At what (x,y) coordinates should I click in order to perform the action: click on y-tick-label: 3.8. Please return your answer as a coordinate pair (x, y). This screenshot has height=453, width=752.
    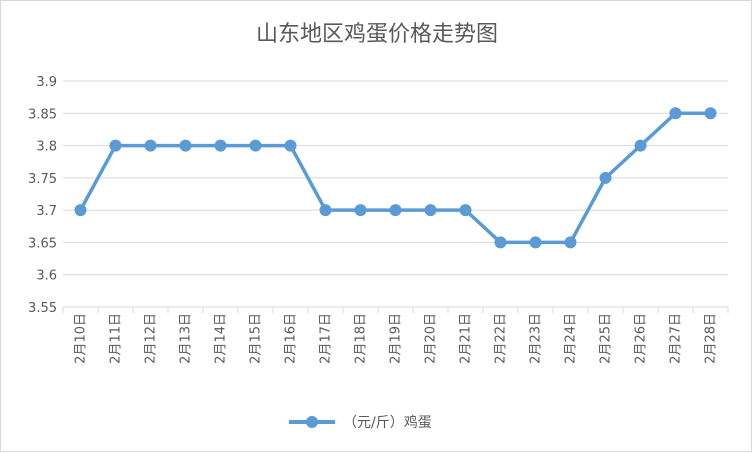
    Looking at the image, I should click on (46, 147).